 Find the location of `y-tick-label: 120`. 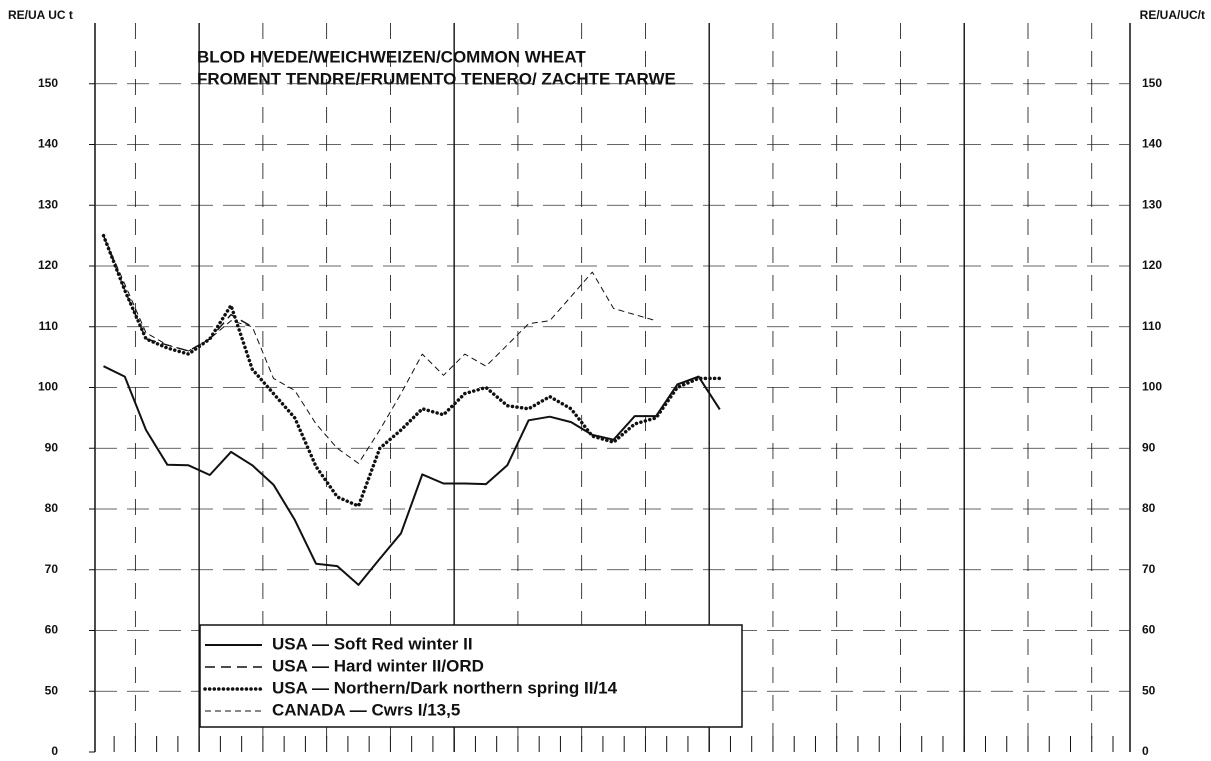

y-tick-label: 120 is located at coordinates (48, 265).